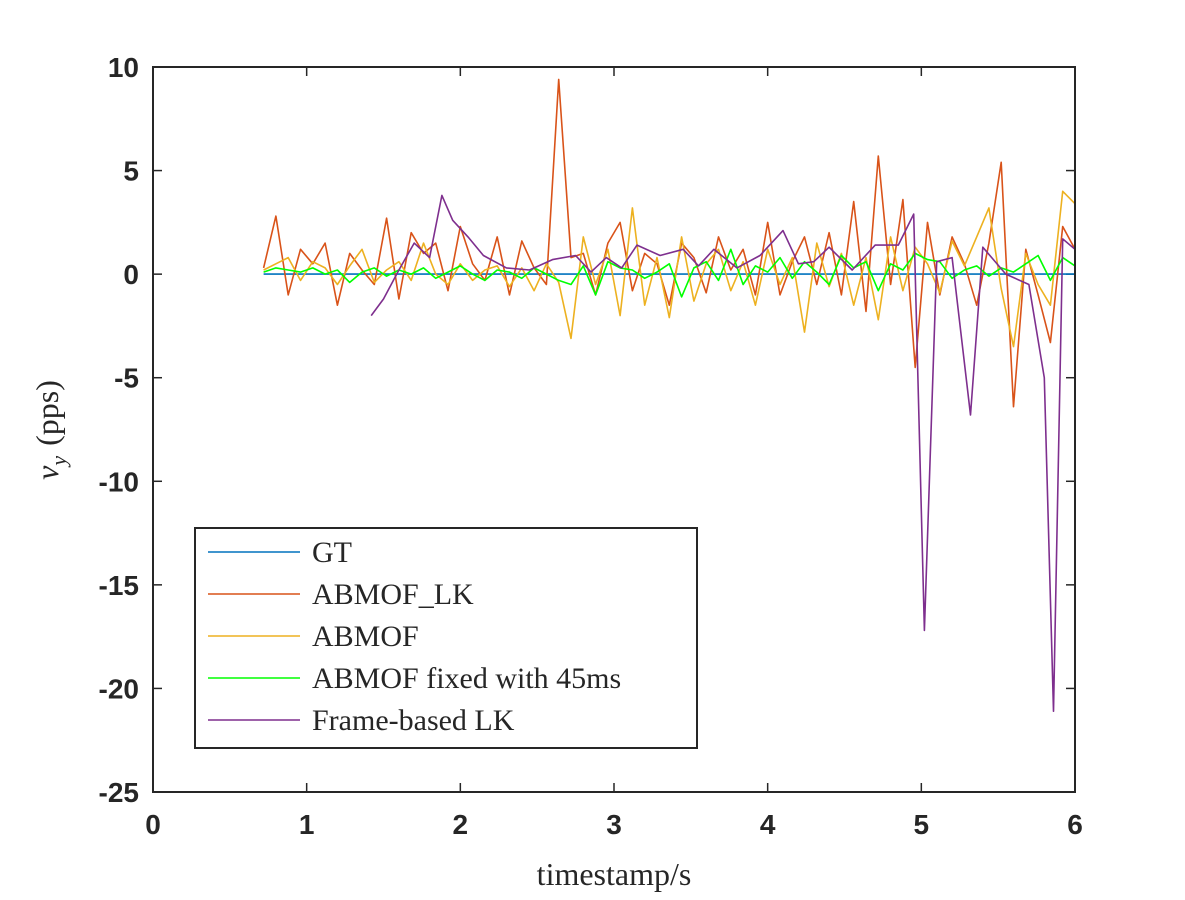 The image size is (1185, 900). Describe the element at coordinates (446, 638) in the screenshot. I see `legend-box` at that location.